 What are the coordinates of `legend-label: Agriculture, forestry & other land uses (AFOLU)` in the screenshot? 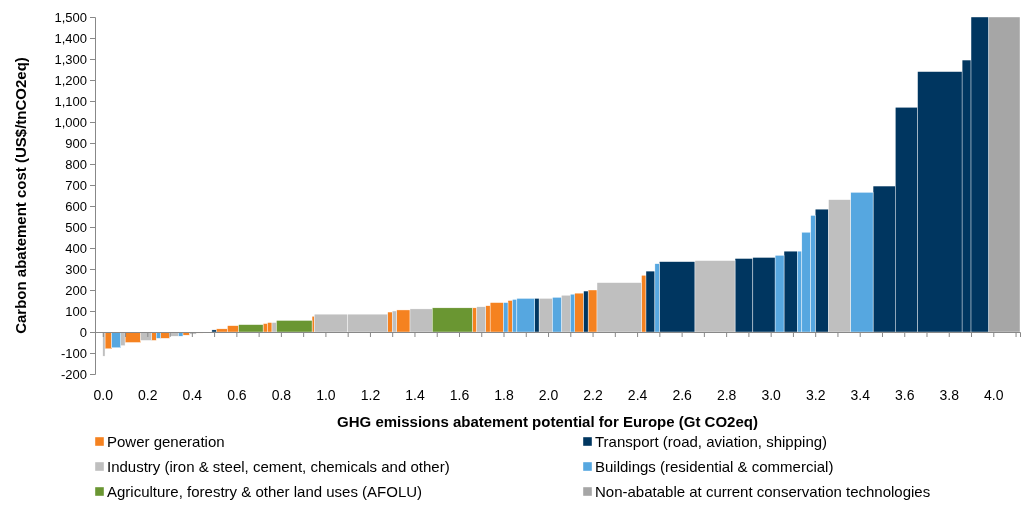 It's located at (265, 491).